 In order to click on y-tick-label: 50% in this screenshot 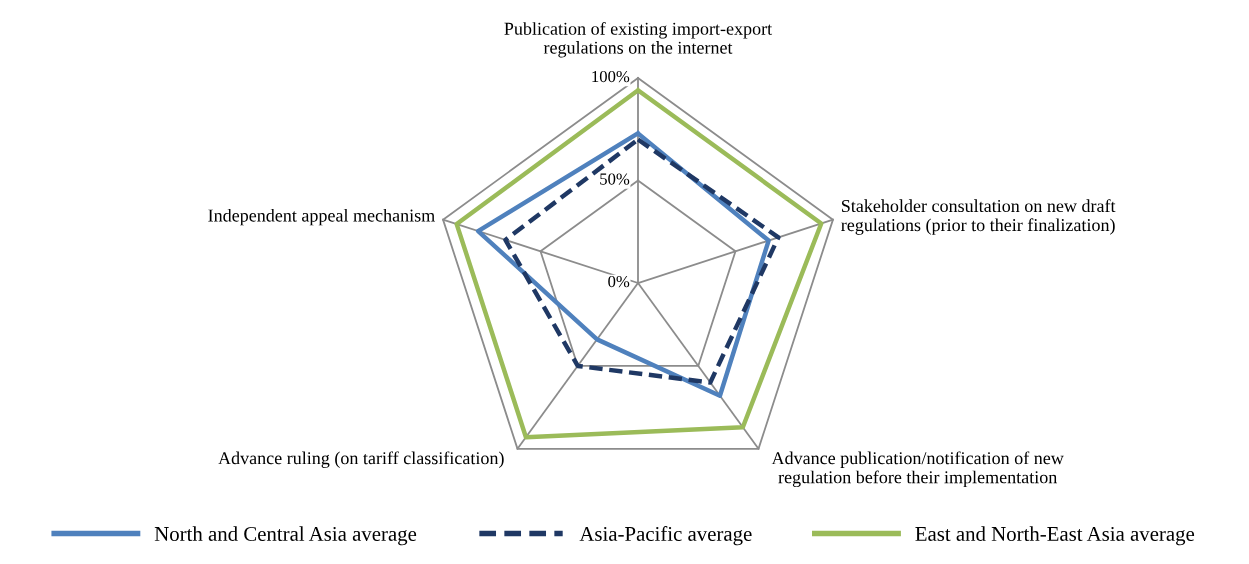, I will do `click(615, 179)`.